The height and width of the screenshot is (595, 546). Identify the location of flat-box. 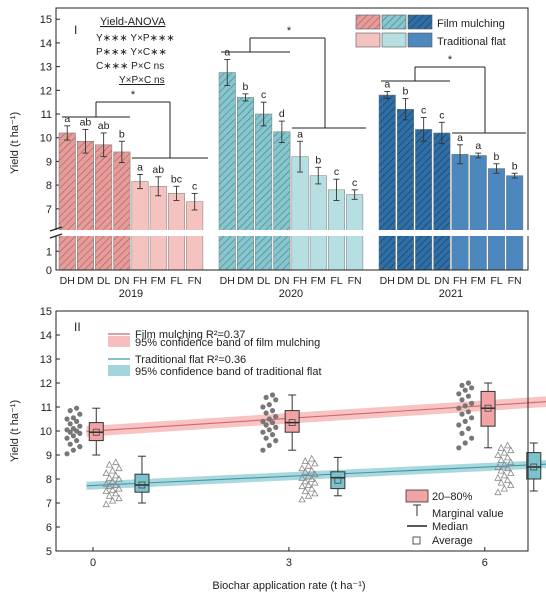
(142, 483).